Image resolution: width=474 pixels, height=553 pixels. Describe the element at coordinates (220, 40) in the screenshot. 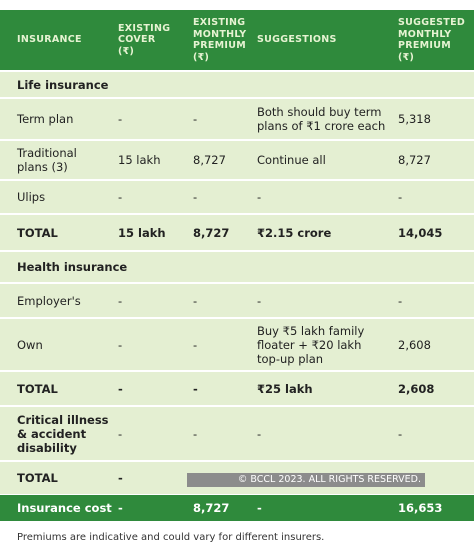

I see `column-header: EXISTING MONTHLY PREMIUM (₹)` at that location.